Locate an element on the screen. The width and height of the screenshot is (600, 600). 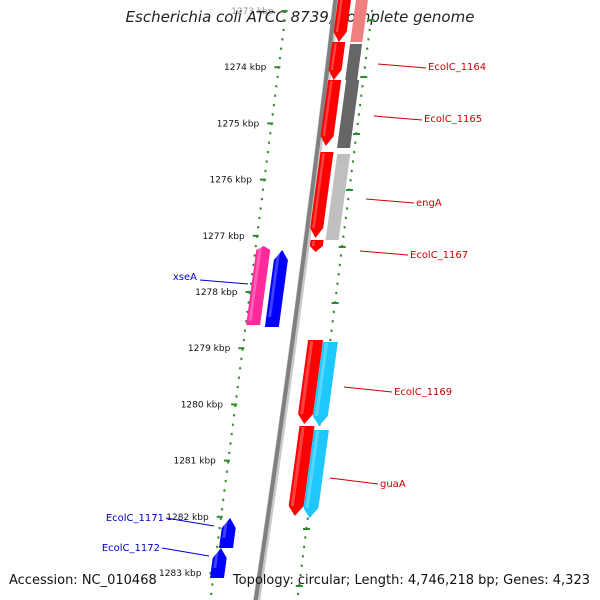
gene-arrow-cyan-shine is located at coordinates (321, 379).